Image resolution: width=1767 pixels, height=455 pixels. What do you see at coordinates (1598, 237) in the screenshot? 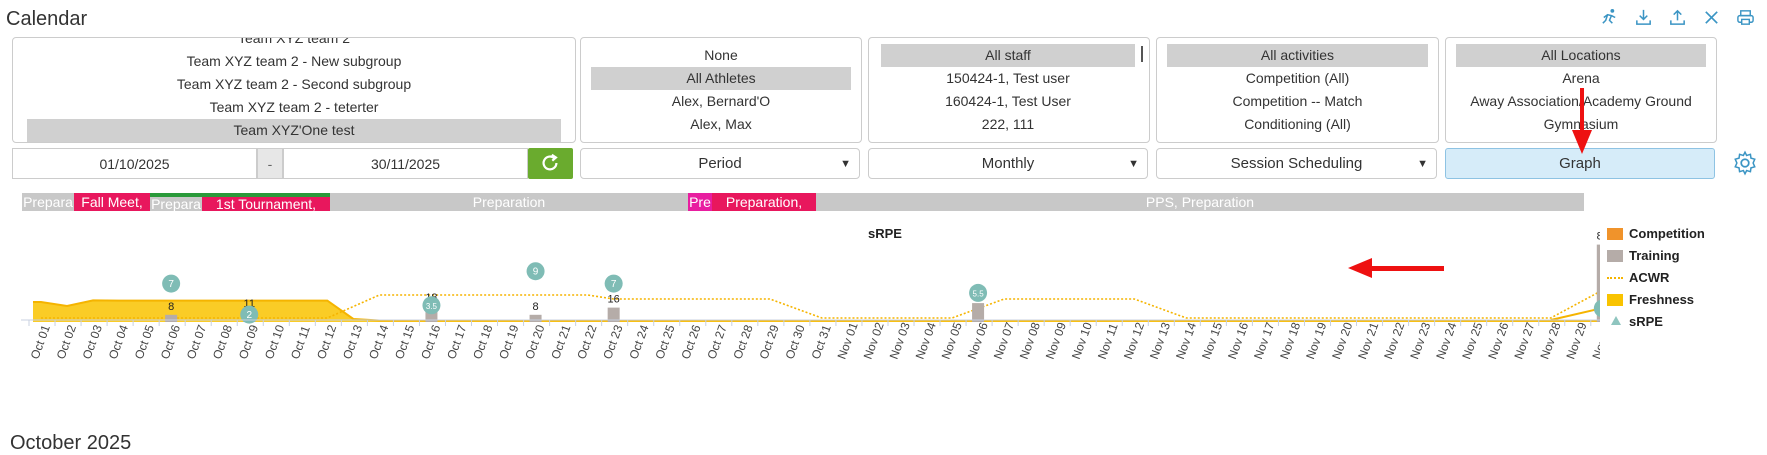
I see `bar-data-label: 86` at bounding box center [1598, 237].